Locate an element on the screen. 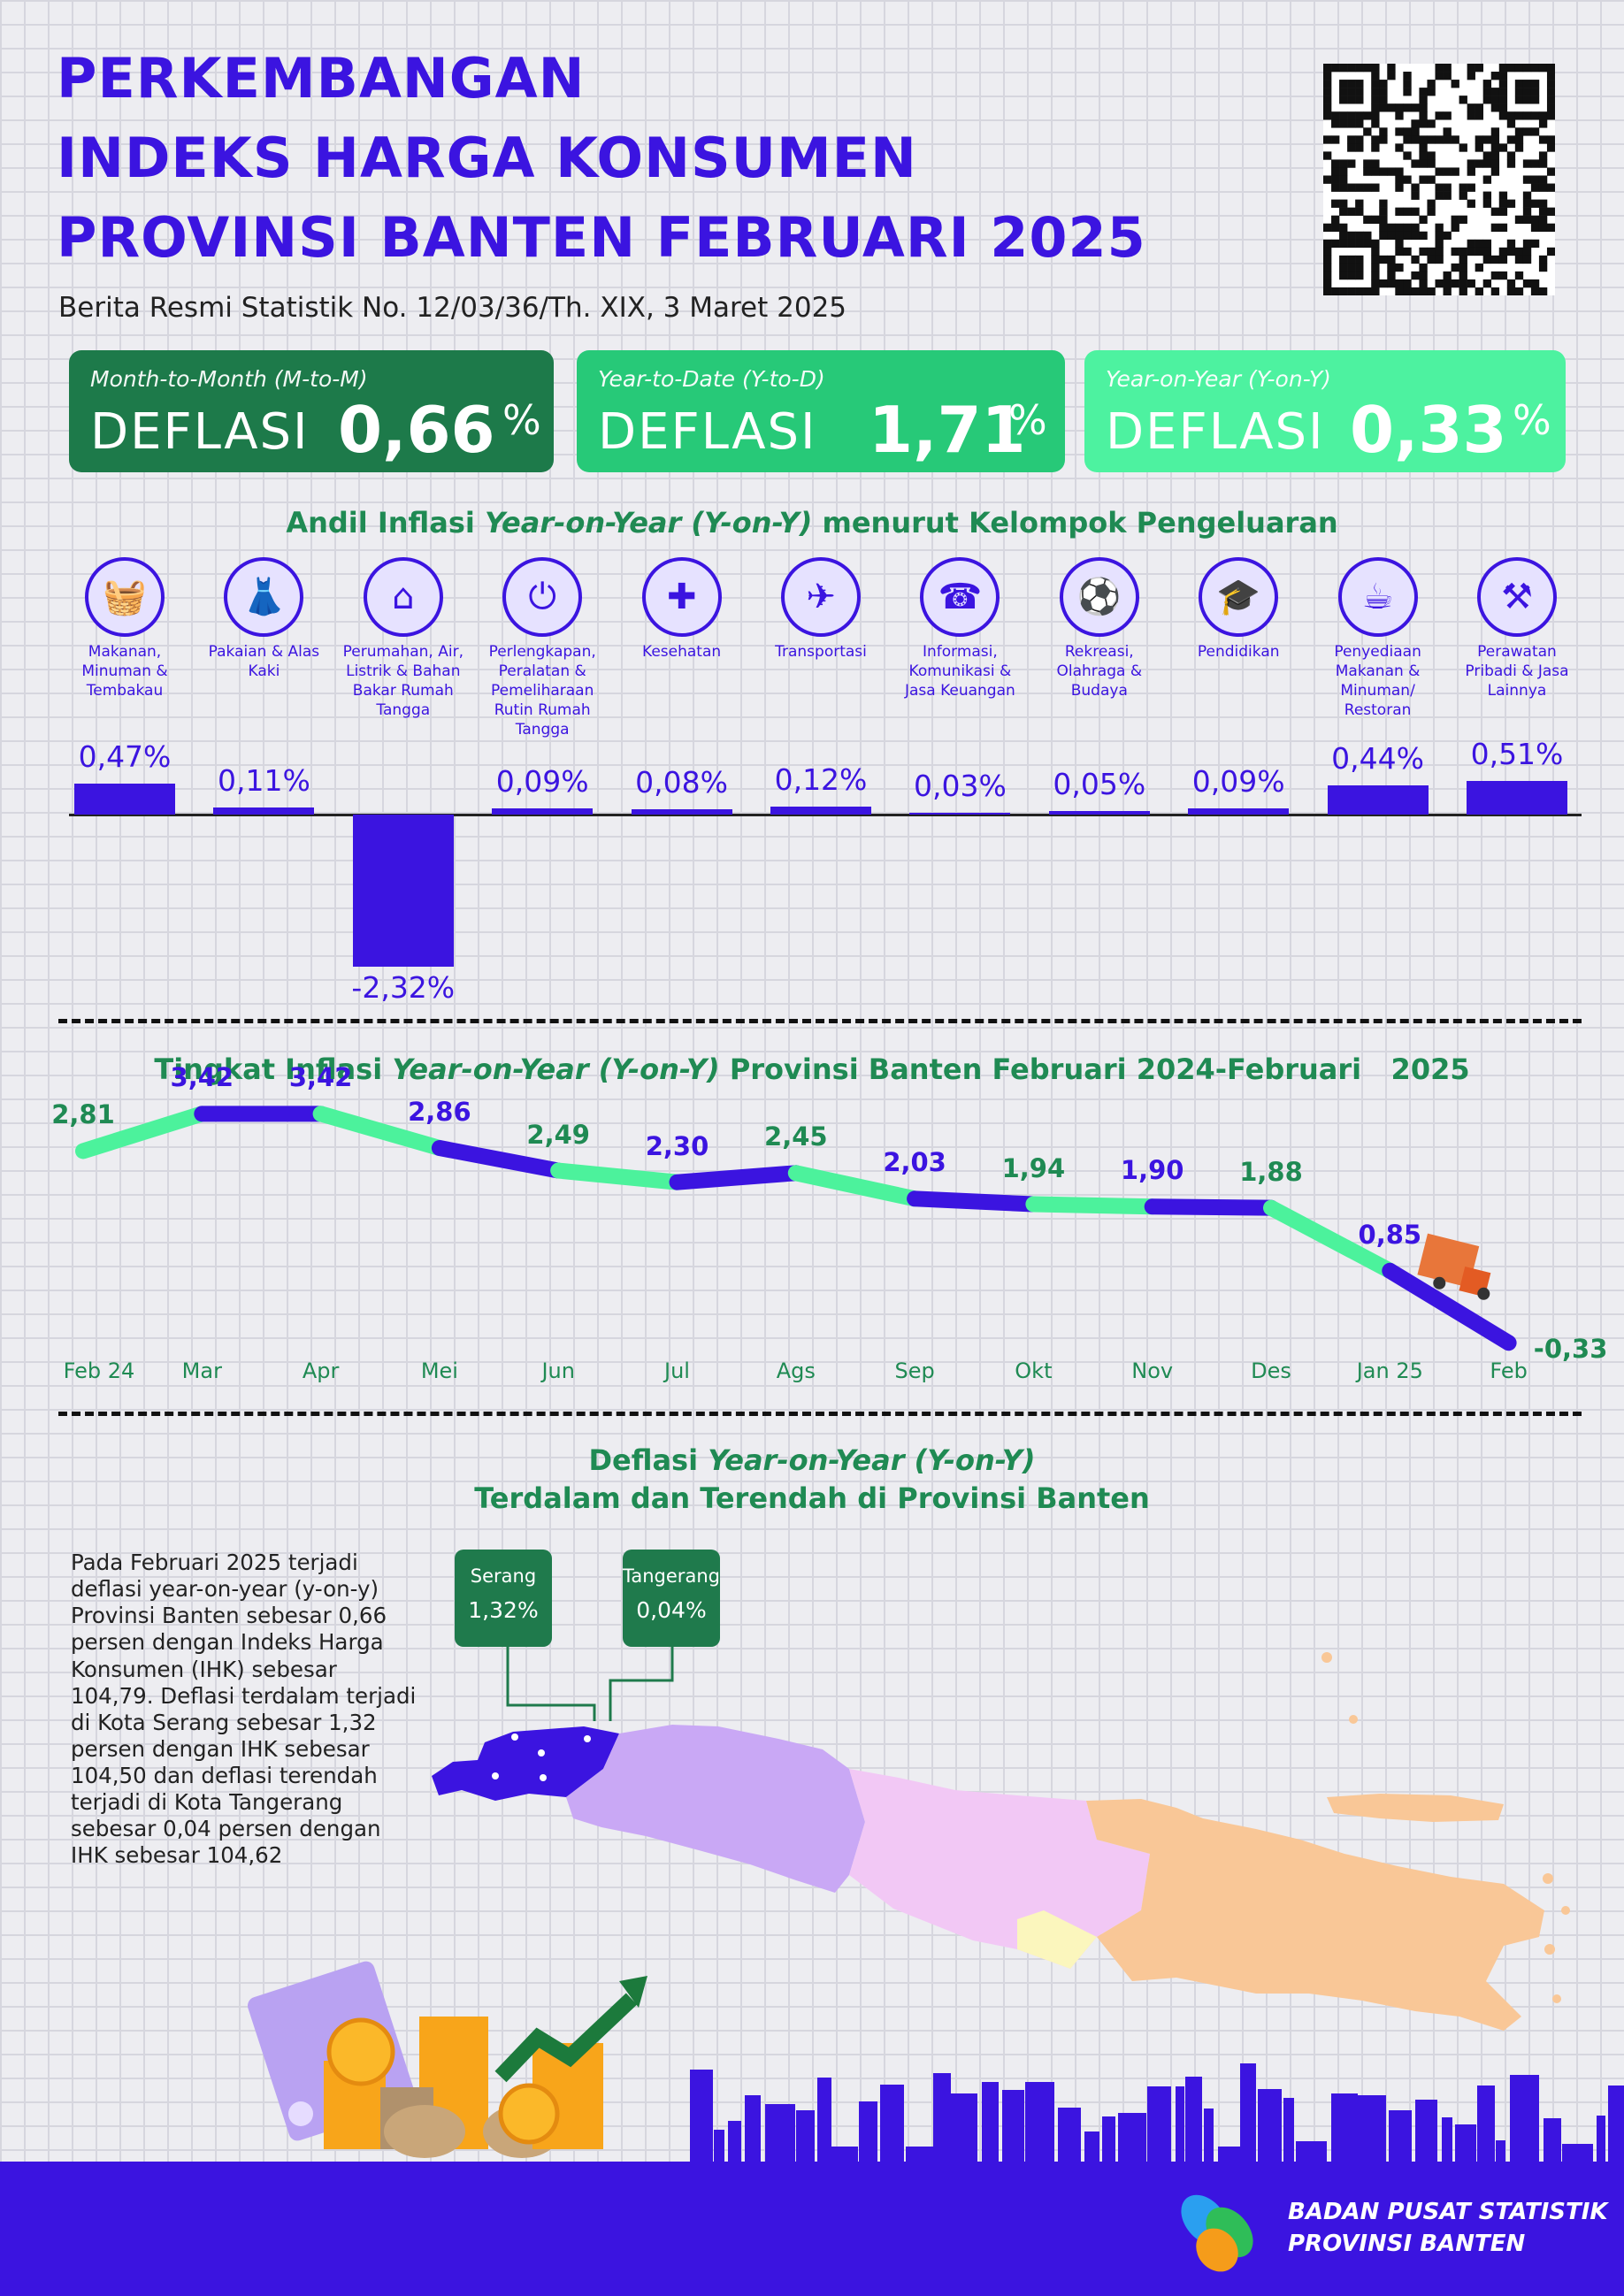  callout-tangerang-value: 0,04% is located at coordinates (671, 1610).